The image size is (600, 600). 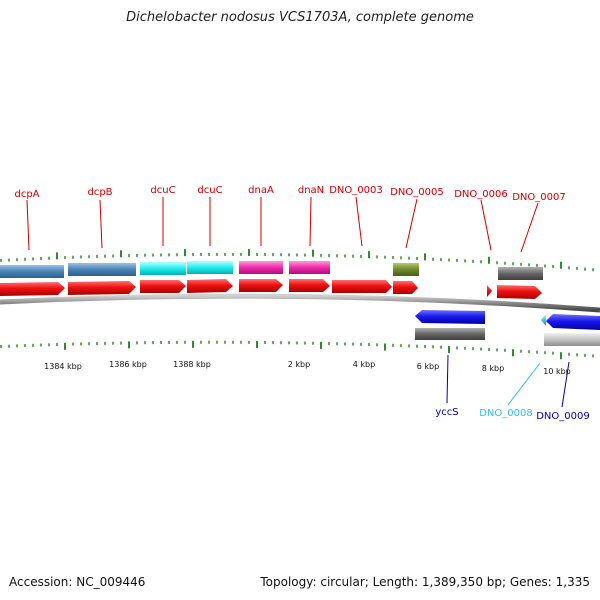 What do you see at coordinates (261, 190) in the screenshot?
I see `gene-label-dnaA: dnaA` at bounding box center [261, 190].